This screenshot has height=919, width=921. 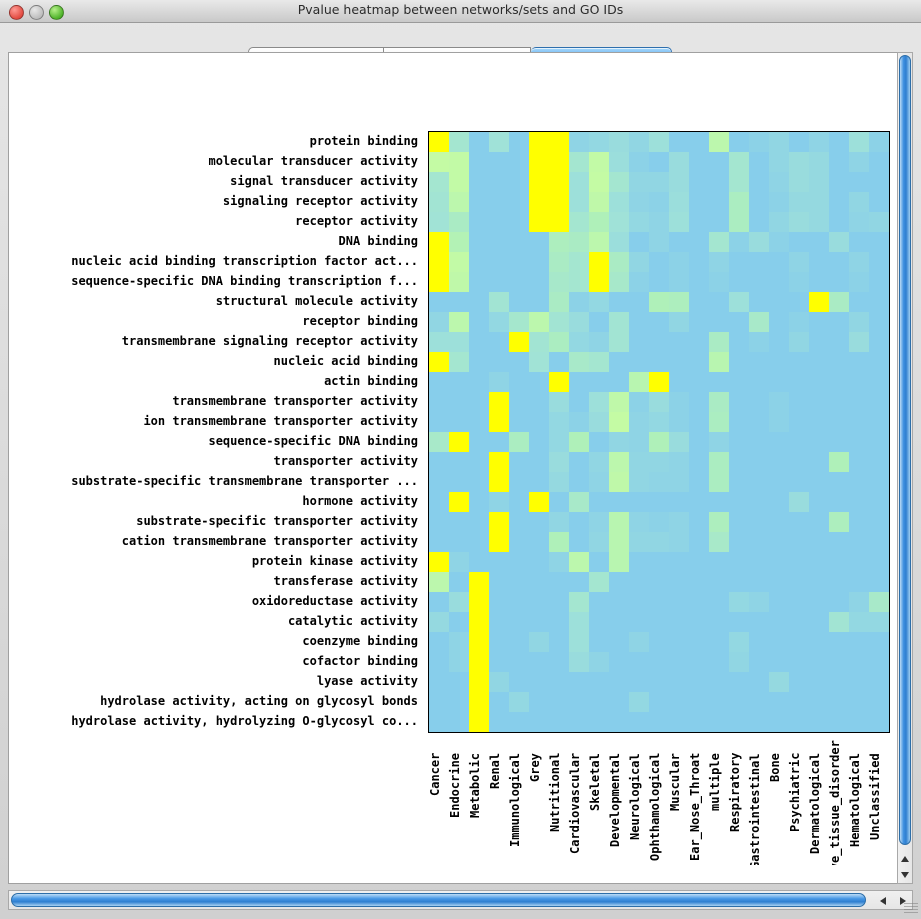 I want to click on horizontal-scrollbar-thumb, so click(x=438, y=900).